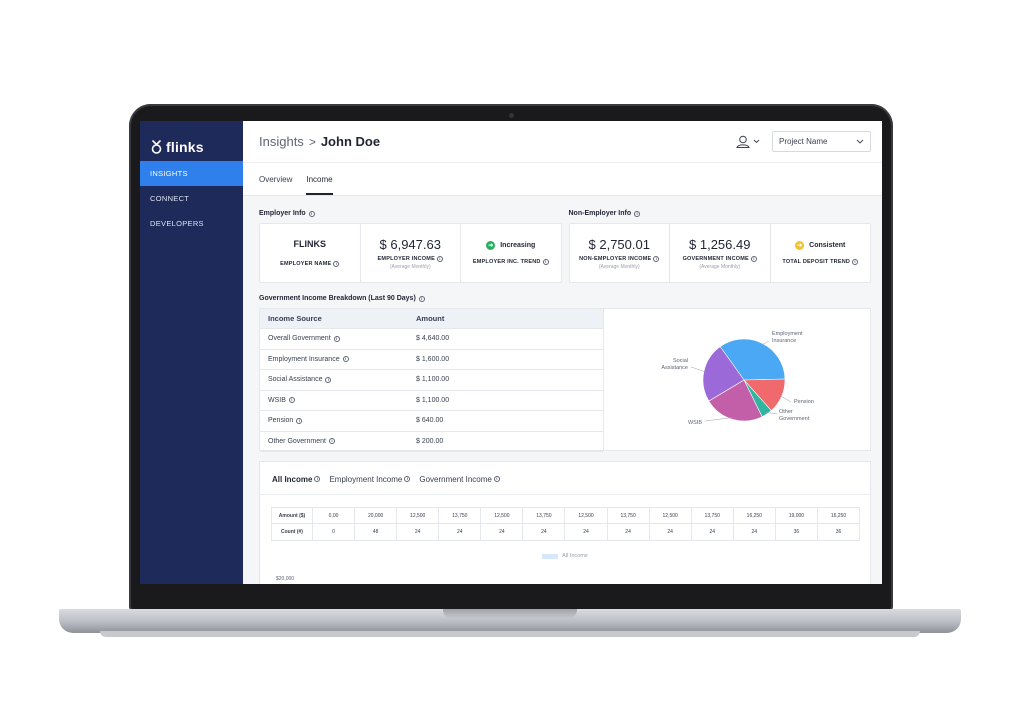  What do you see at coordinates (550, 556) in the screenshot?
I see `legend-swatch` at bounding box center [550, 556].